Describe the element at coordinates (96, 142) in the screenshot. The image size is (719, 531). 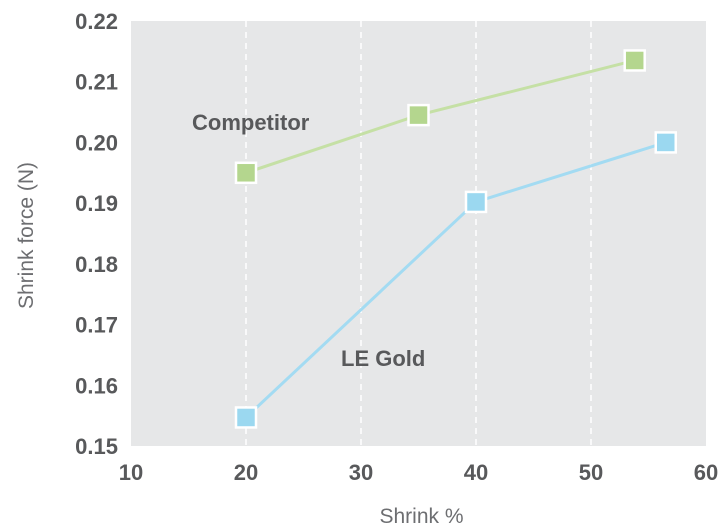
I see `y-tick-label: 0.20` at that location.